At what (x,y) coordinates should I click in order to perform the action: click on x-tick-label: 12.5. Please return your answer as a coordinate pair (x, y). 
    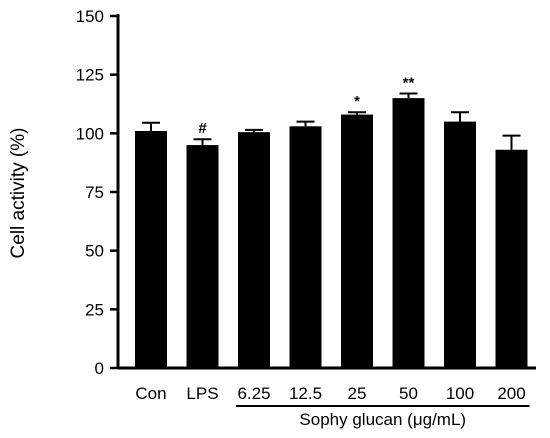
    Looking at the image, I should click on (305, 393).